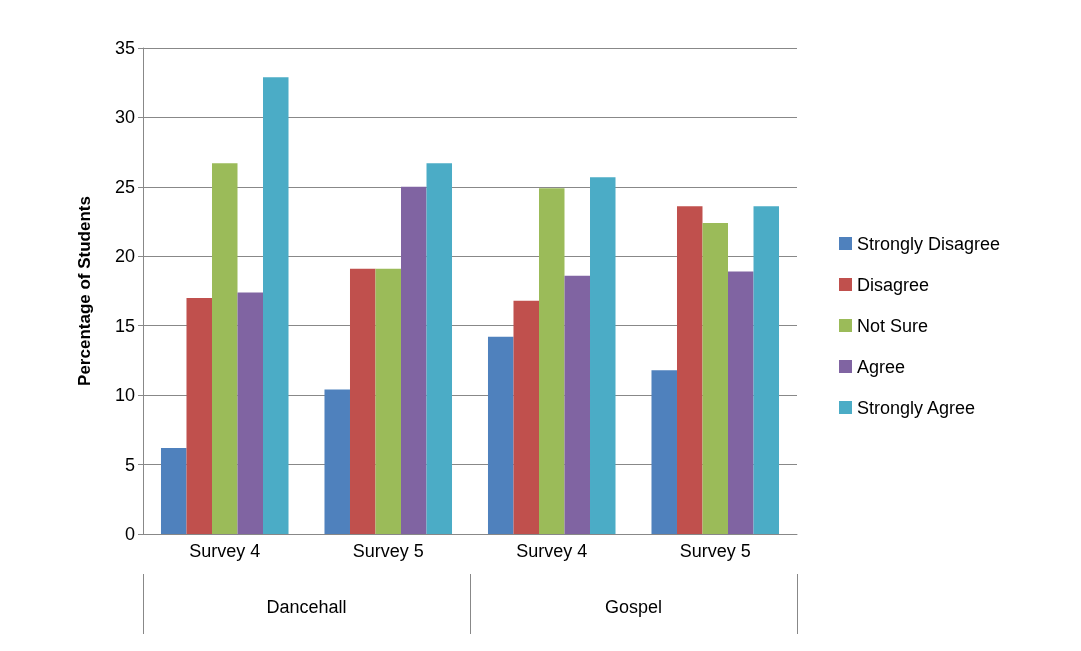 Image resolution: width=1081 pixels, height=651 pixels. I want to click on y-tick-label: 25, so click(124, 186).